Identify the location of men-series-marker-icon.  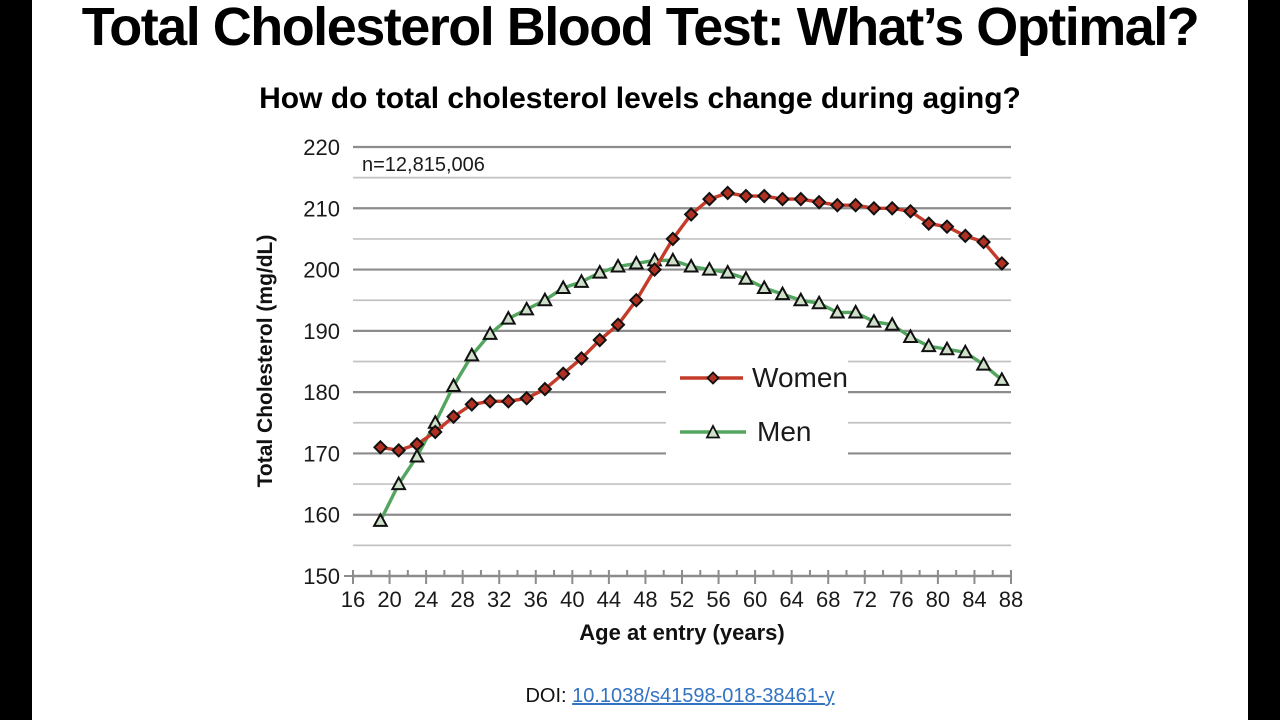
(713, 430).